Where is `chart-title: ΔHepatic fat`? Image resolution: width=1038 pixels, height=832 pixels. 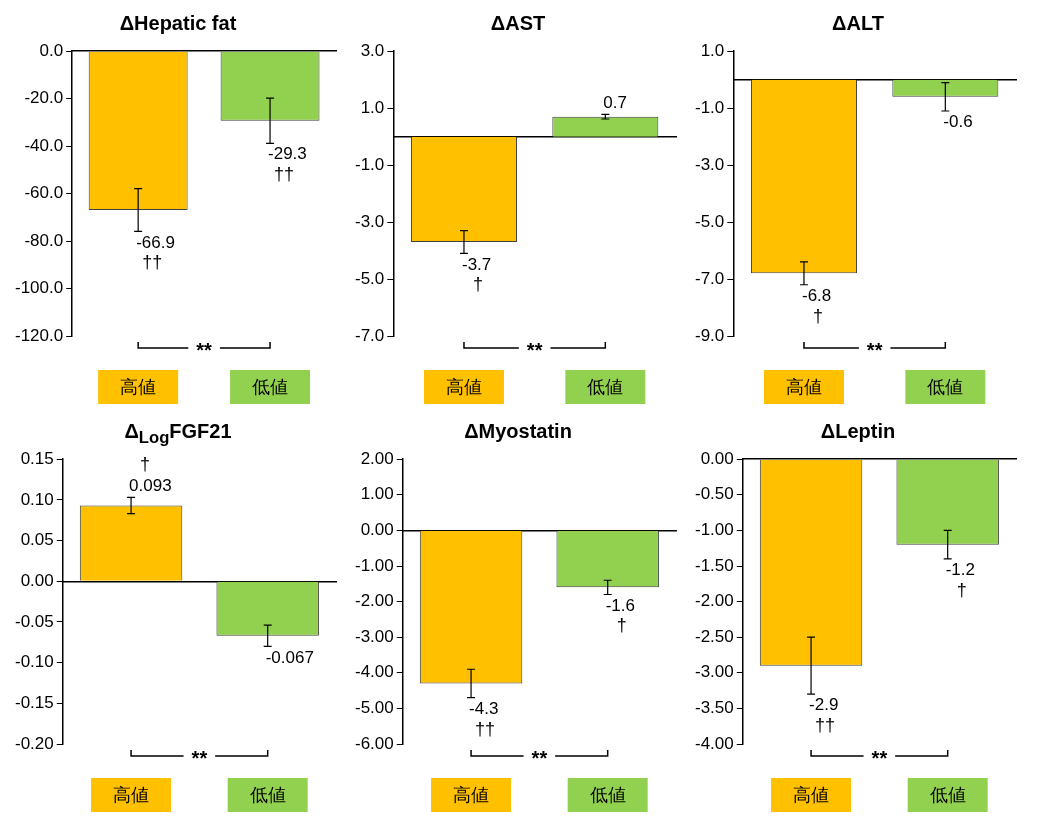 chart-title: ΔHepatic fat is located at coordinates (178, 23).